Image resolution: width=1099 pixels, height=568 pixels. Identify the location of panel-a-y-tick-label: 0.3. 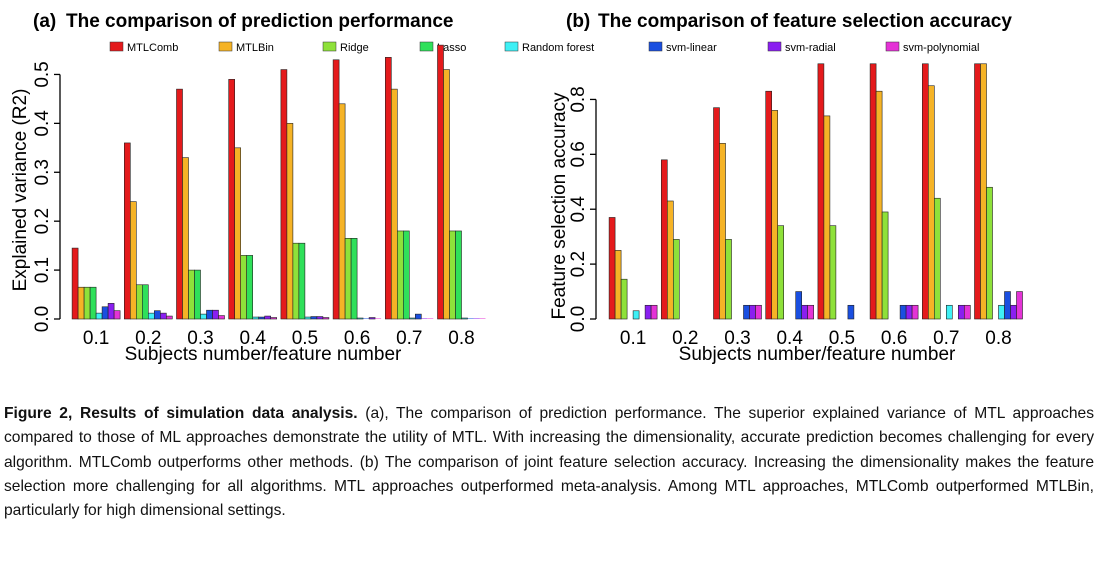
(42, 172).